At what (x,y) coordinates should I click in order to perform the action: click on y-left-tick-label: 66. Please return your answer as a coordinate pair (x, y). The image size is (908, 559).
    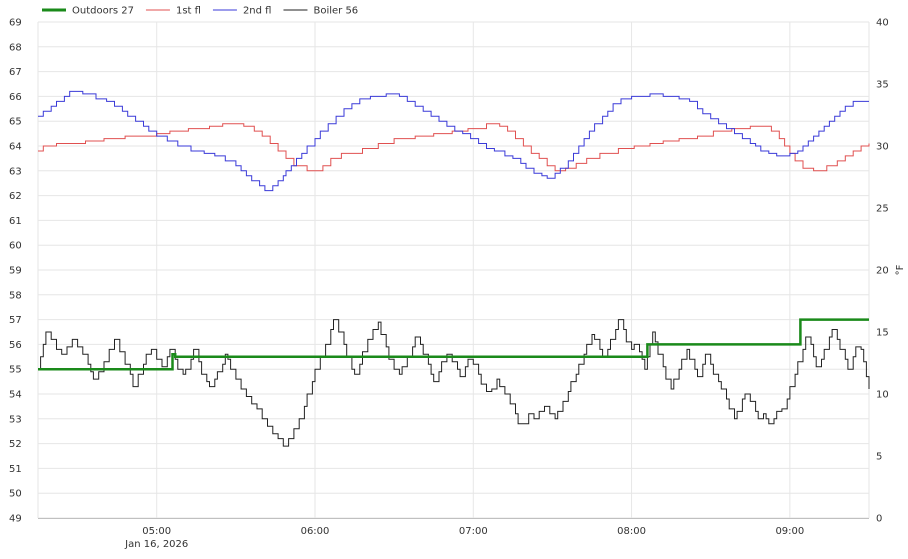
    Looking at the image, I should click on (15, 97).